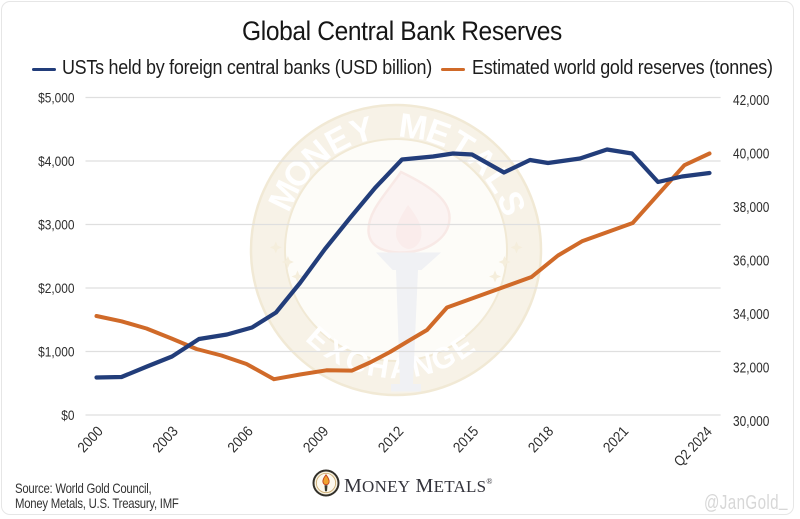  I want to click on svg-text: 40,000, so click(751, 155).